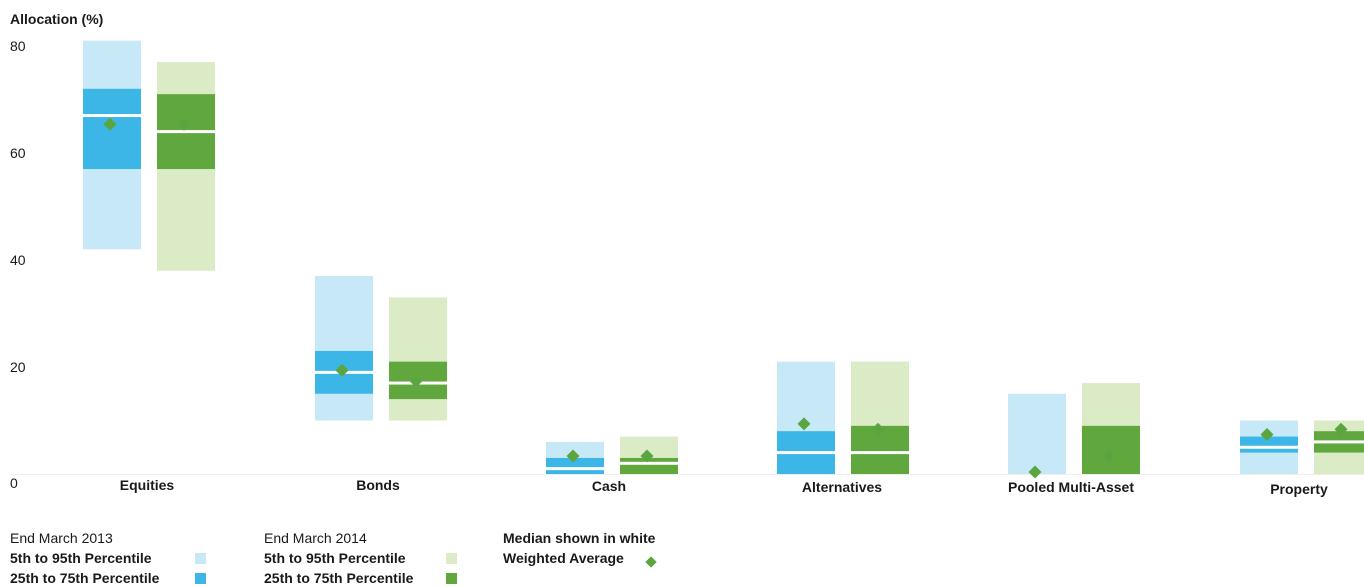  Describe the element at coordinates (339, 578) in the screenshot. I see `legend-2014-dark-label: 25th to 75th Percentile` at that location.